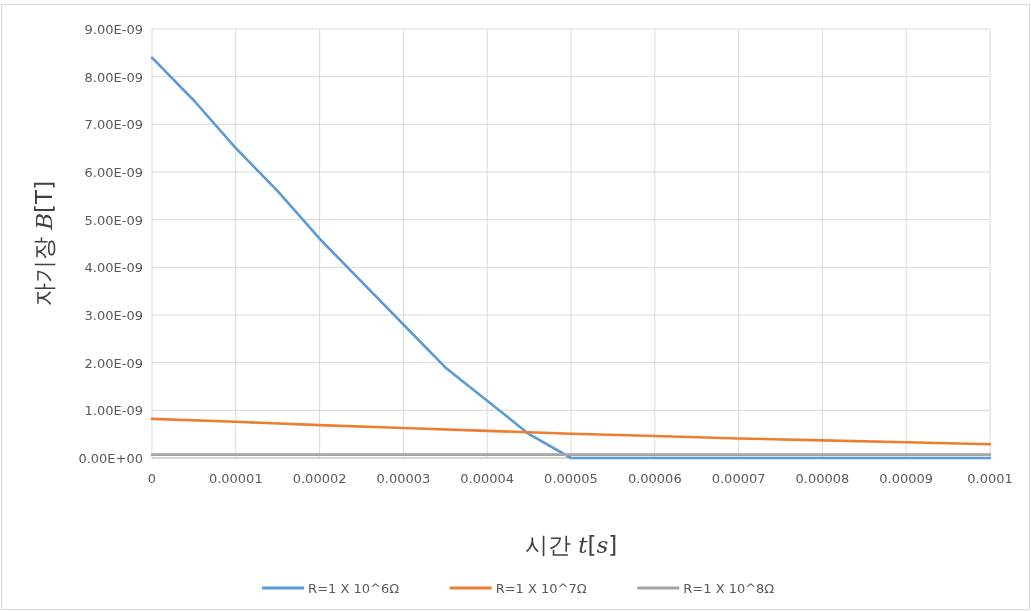  Describe the element at coordinates (354, 588) in the screenshot. I see `legend-label: R=1 X 10^6Ω` at that location.